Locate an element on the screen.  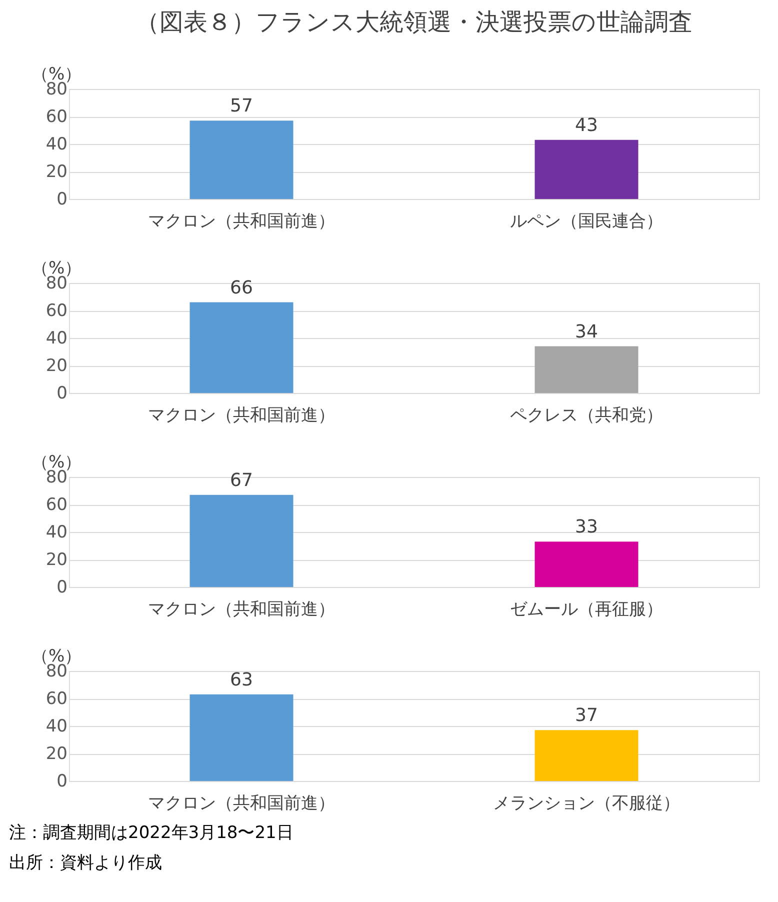
data-label: 37 is located at coordinates (586, 715).